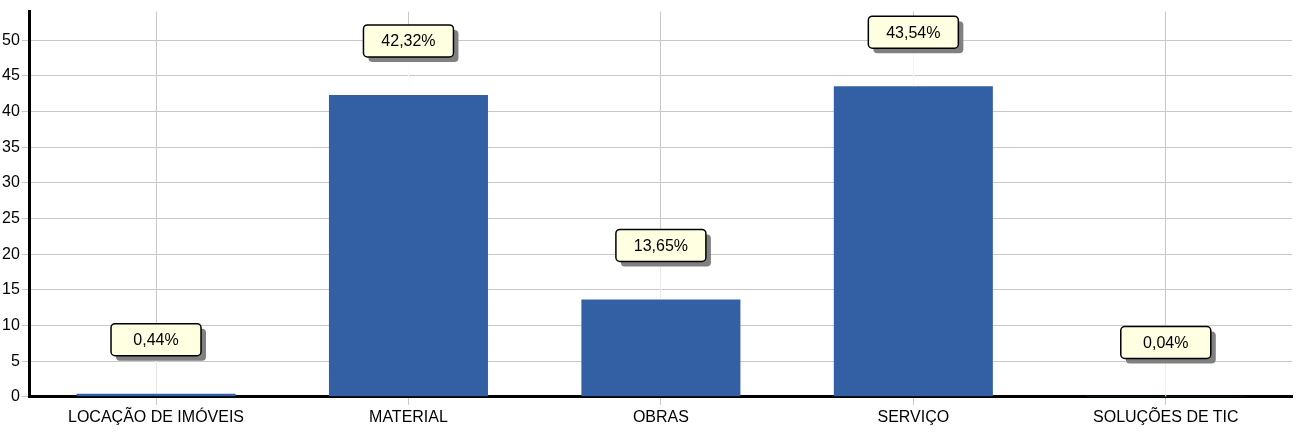 Image resolution: width=1312 pixels, height=434 pixels. What do you see at coordinates (11, 182) in the screenshot?
I see `y-tick-label: 30` at bounding box center [11, 182].